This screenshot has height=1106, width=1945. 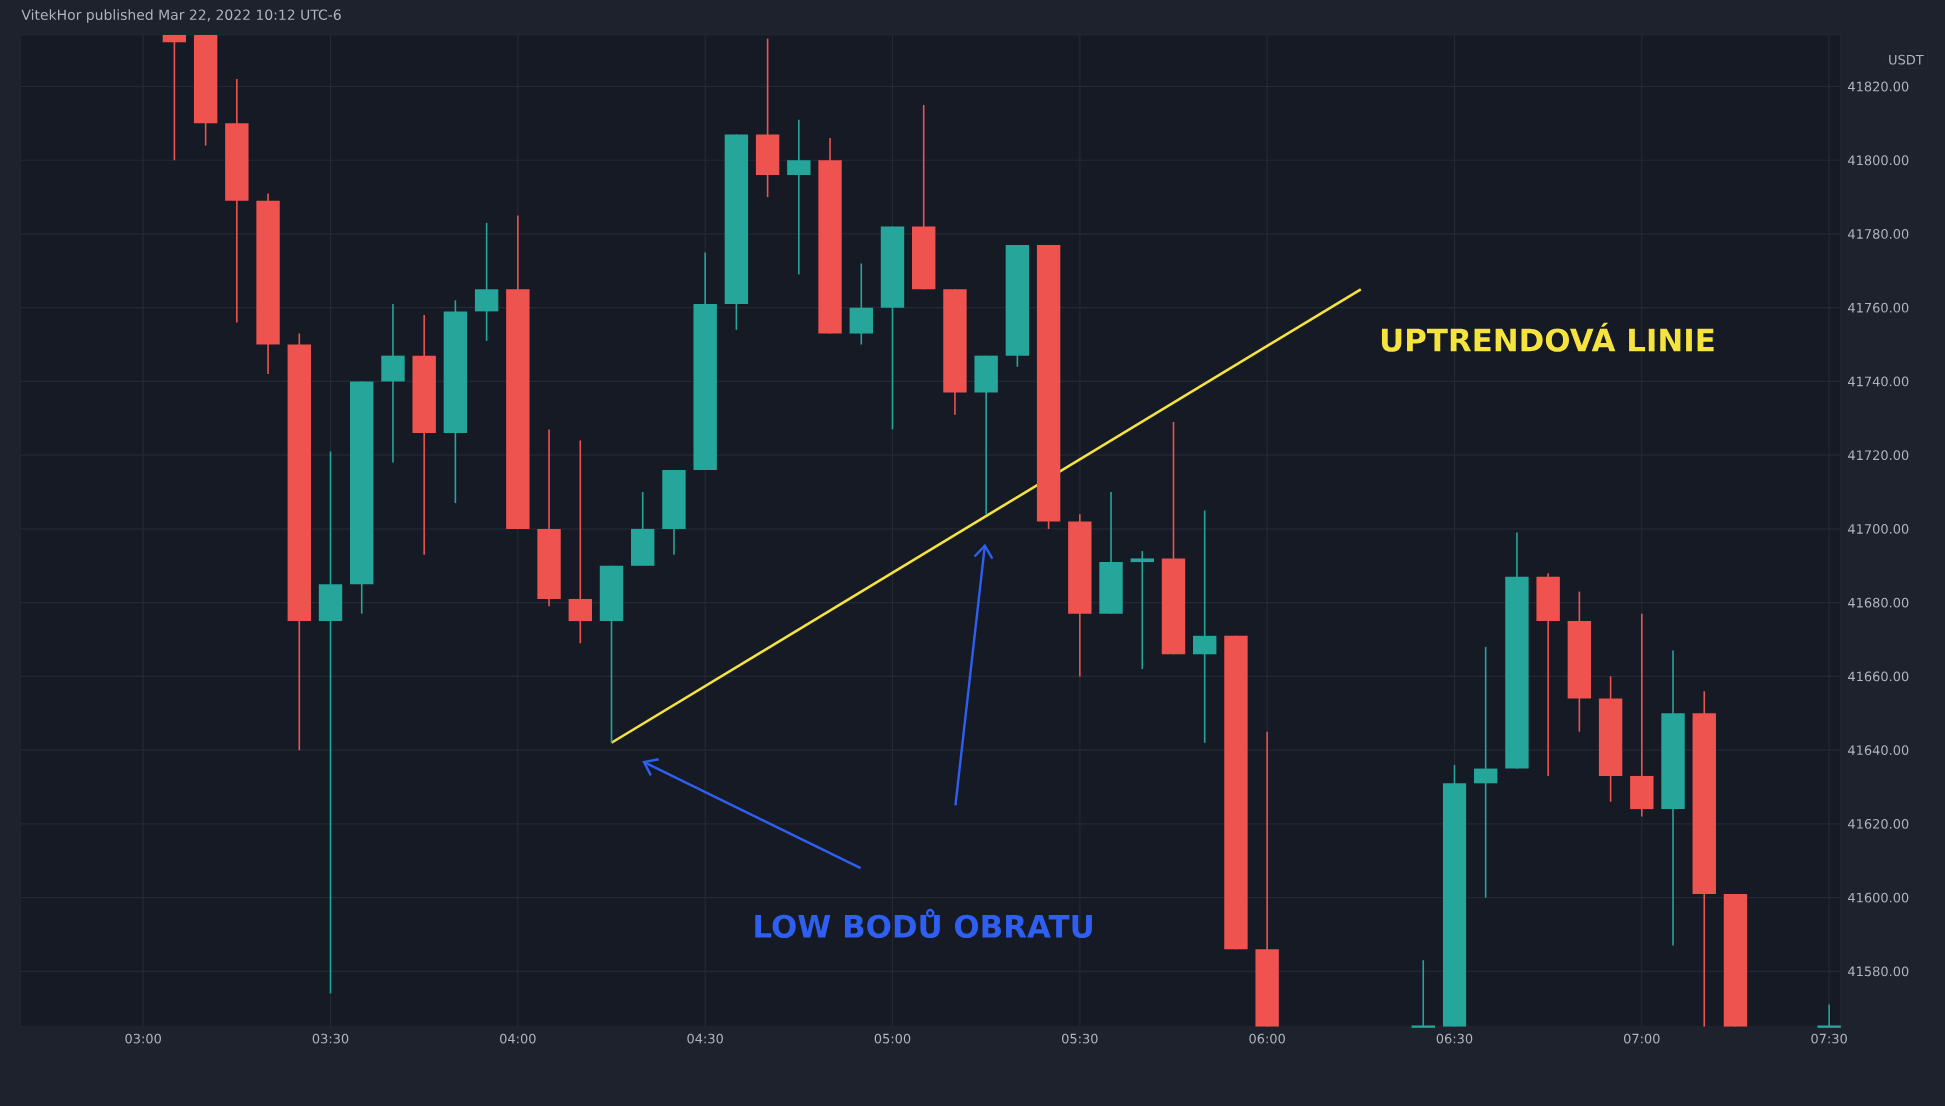 What do you see at coordinates (181, 16) in the screenshot?
I see `chart-title: VitekHor published Mar 22, 2022 10:12 UTC-6` at bounding box center [181, 16].